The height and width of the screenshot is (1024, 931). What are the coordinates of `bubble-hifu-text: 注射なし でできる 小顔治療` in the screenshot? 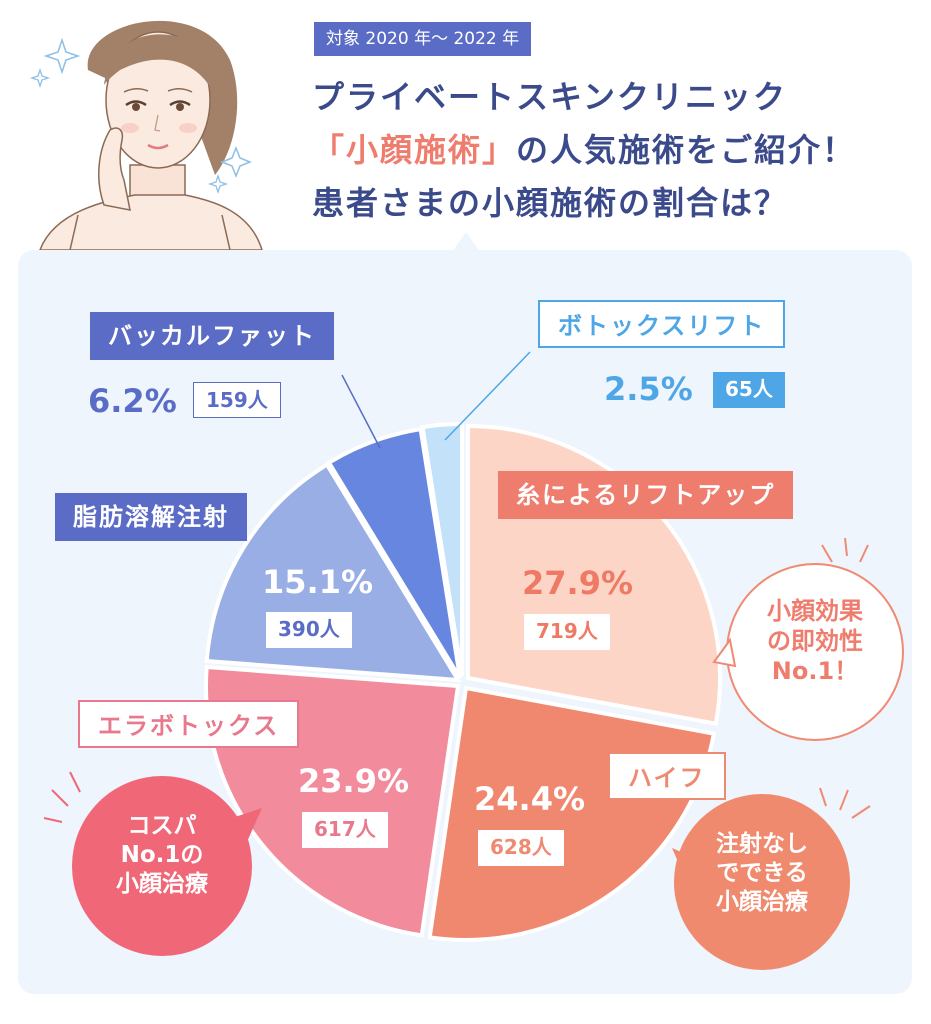 It's located at (762, 873).